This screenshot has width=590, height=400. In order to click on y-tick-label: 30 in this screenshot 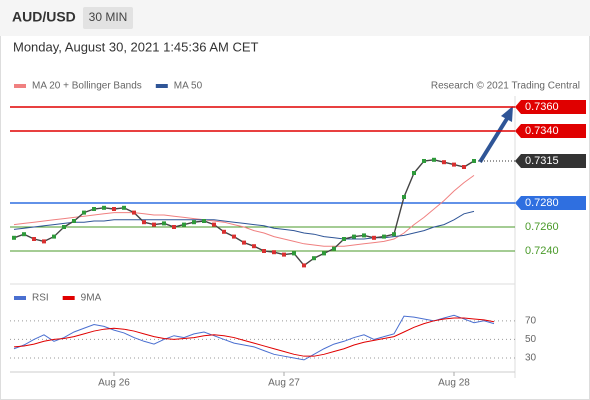, I will do `click(531, 358)`.